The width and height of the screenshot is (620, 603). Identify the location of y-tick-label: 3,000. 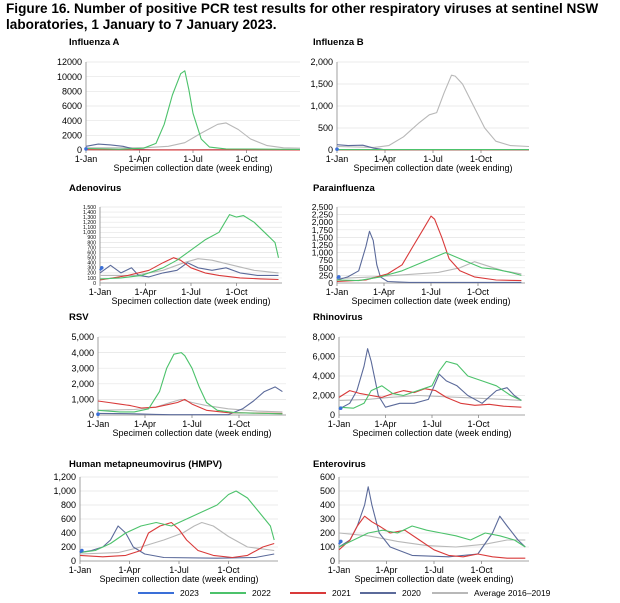
(82, 368).